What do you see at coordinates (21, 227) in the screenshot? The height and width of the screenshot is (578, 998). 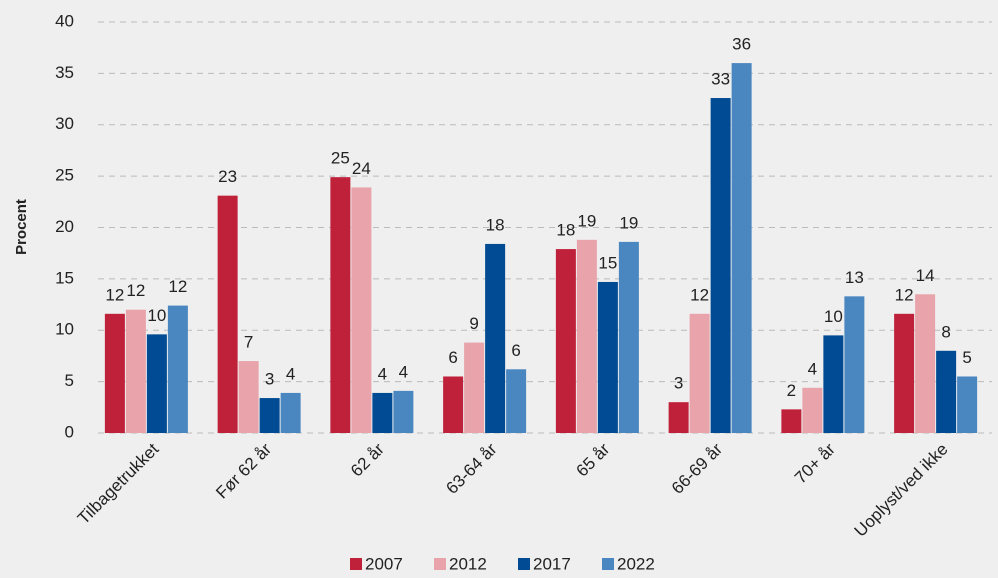 I see `y-axis-label: Procent` at bounding box center [21, 227].